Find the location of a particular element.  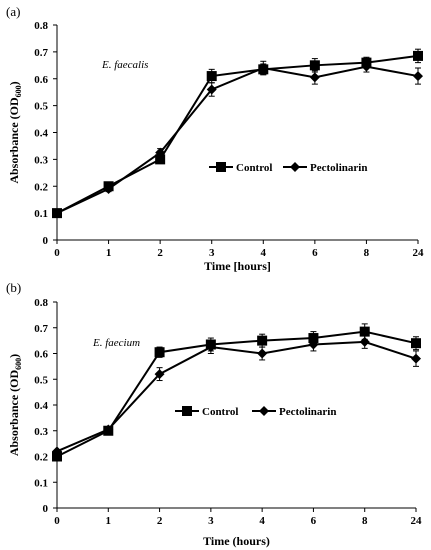

panel-label: (a) is located at coordinates (13, 11).